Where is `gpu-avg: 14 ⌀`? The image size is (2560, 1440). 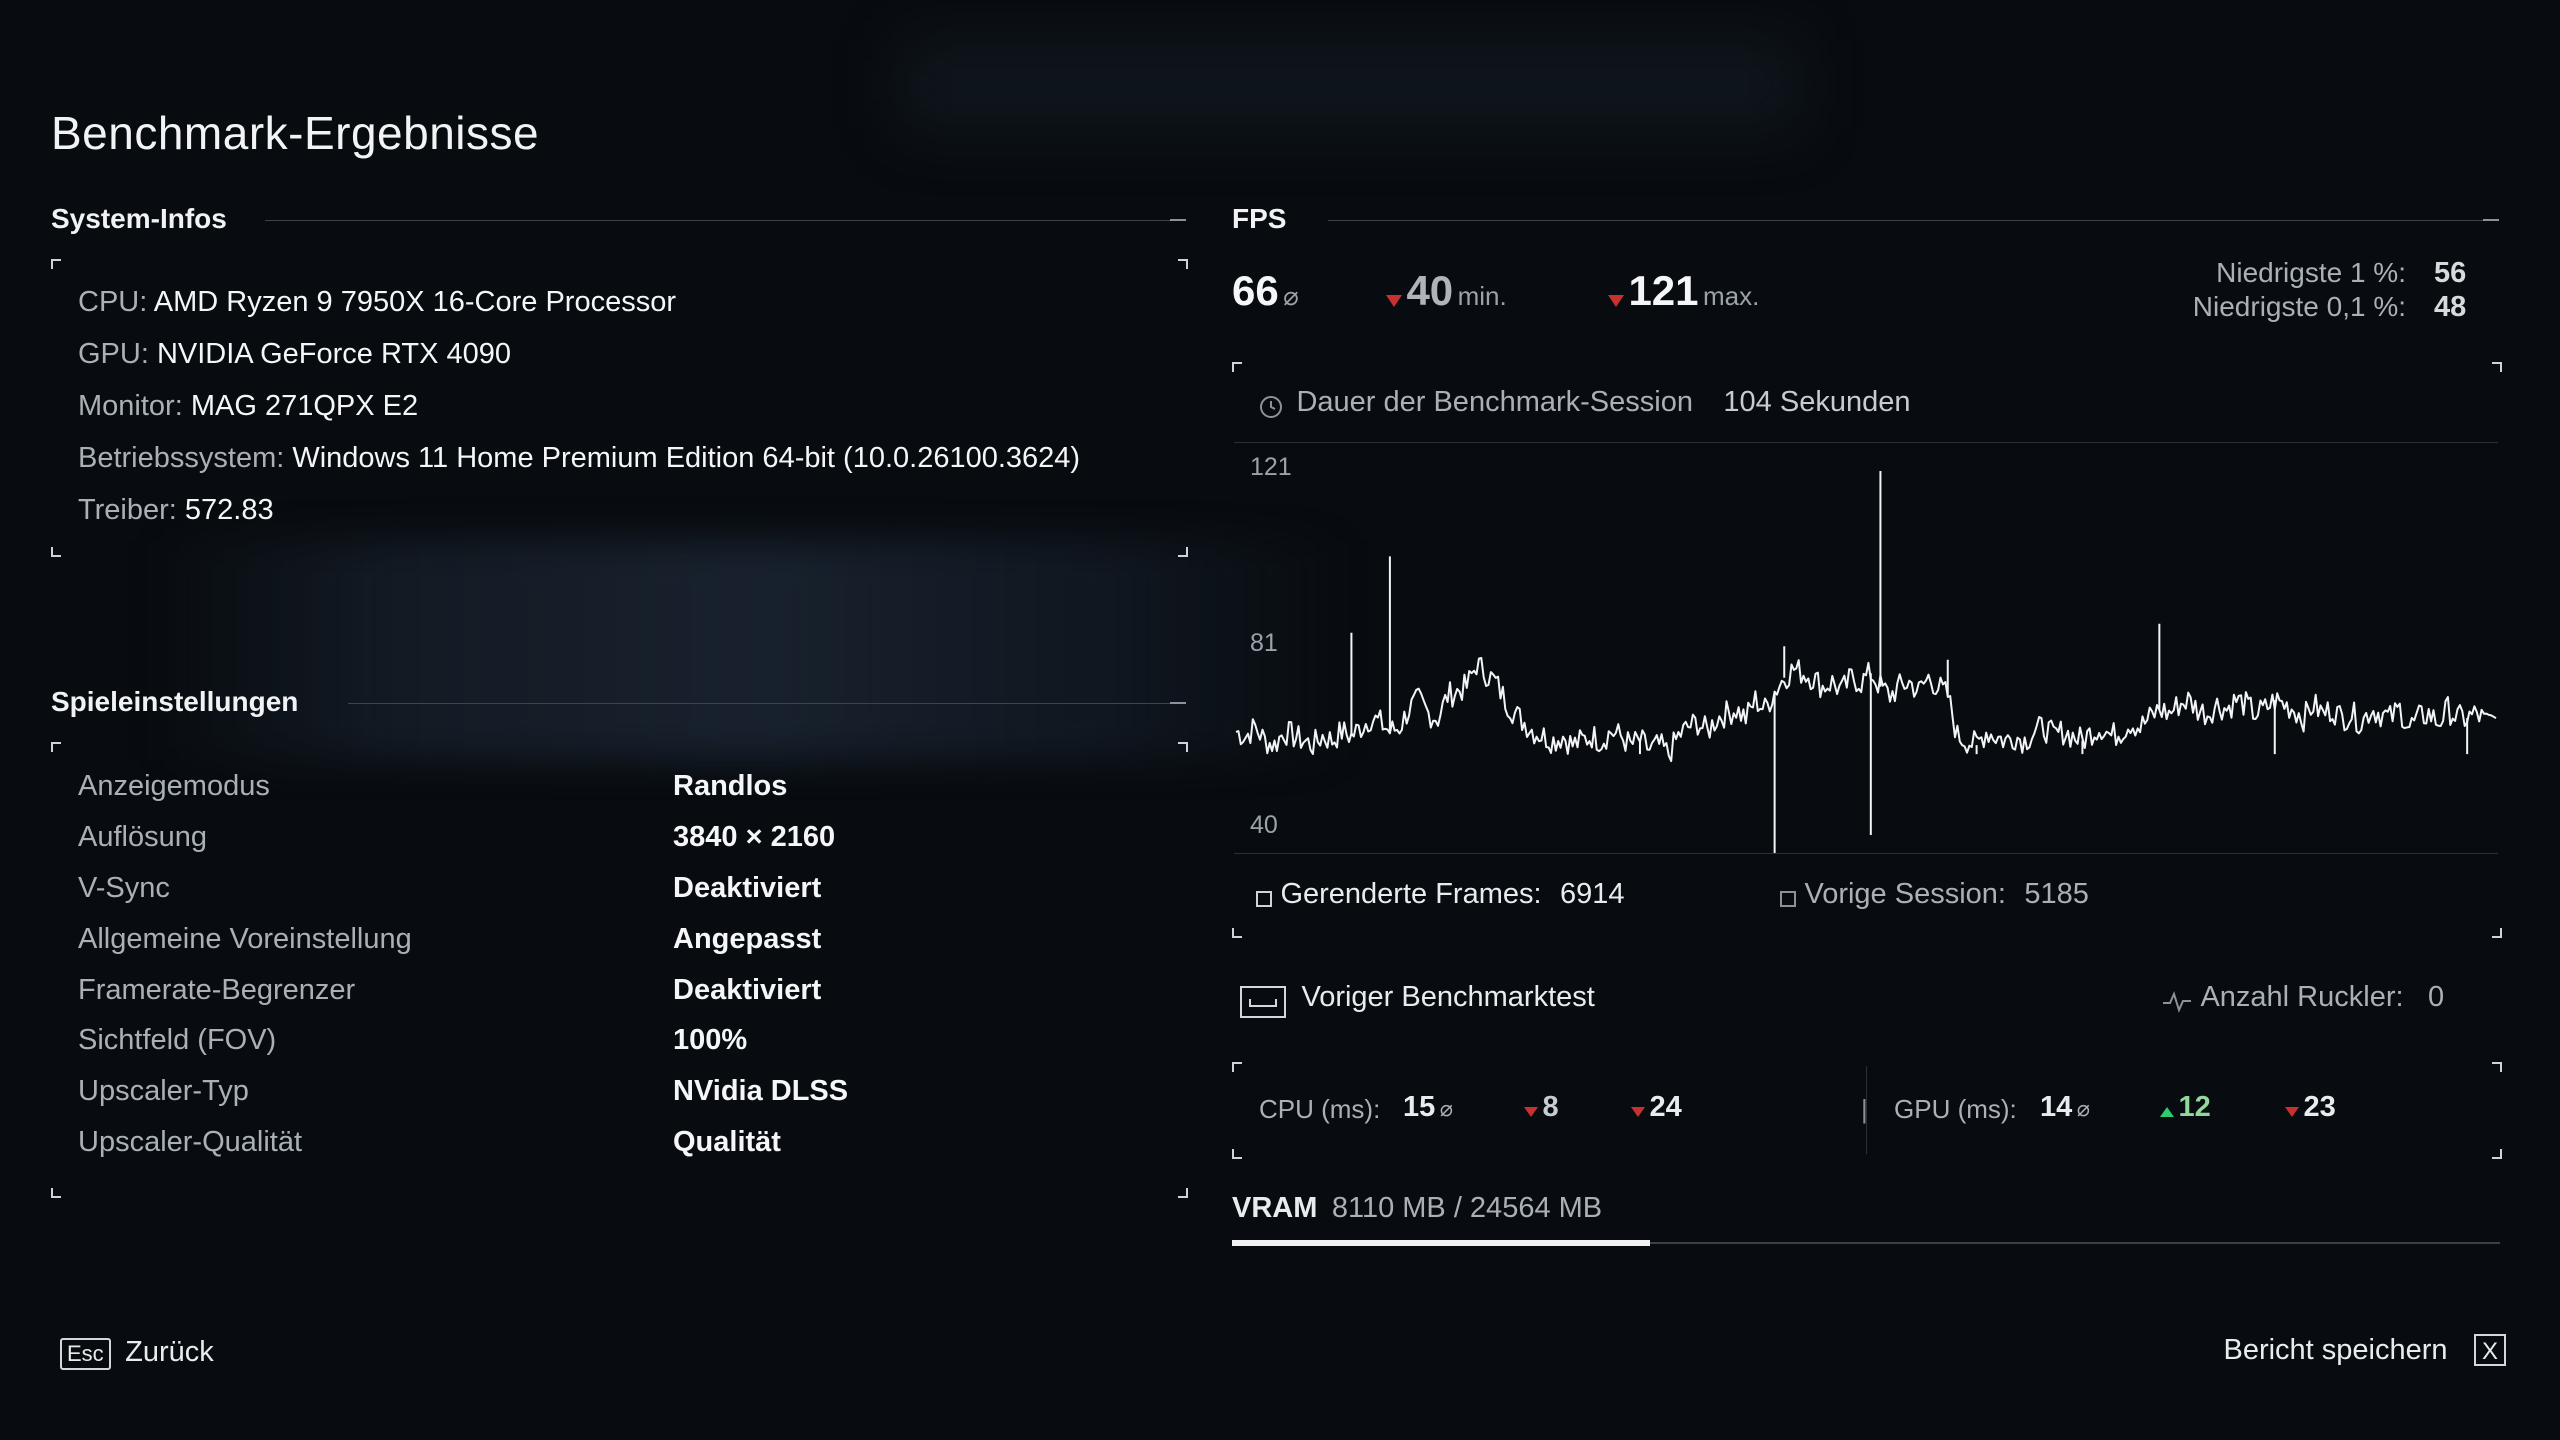 gpu-avg: 14 ⌀ is located at coordinates (2065, 1107).